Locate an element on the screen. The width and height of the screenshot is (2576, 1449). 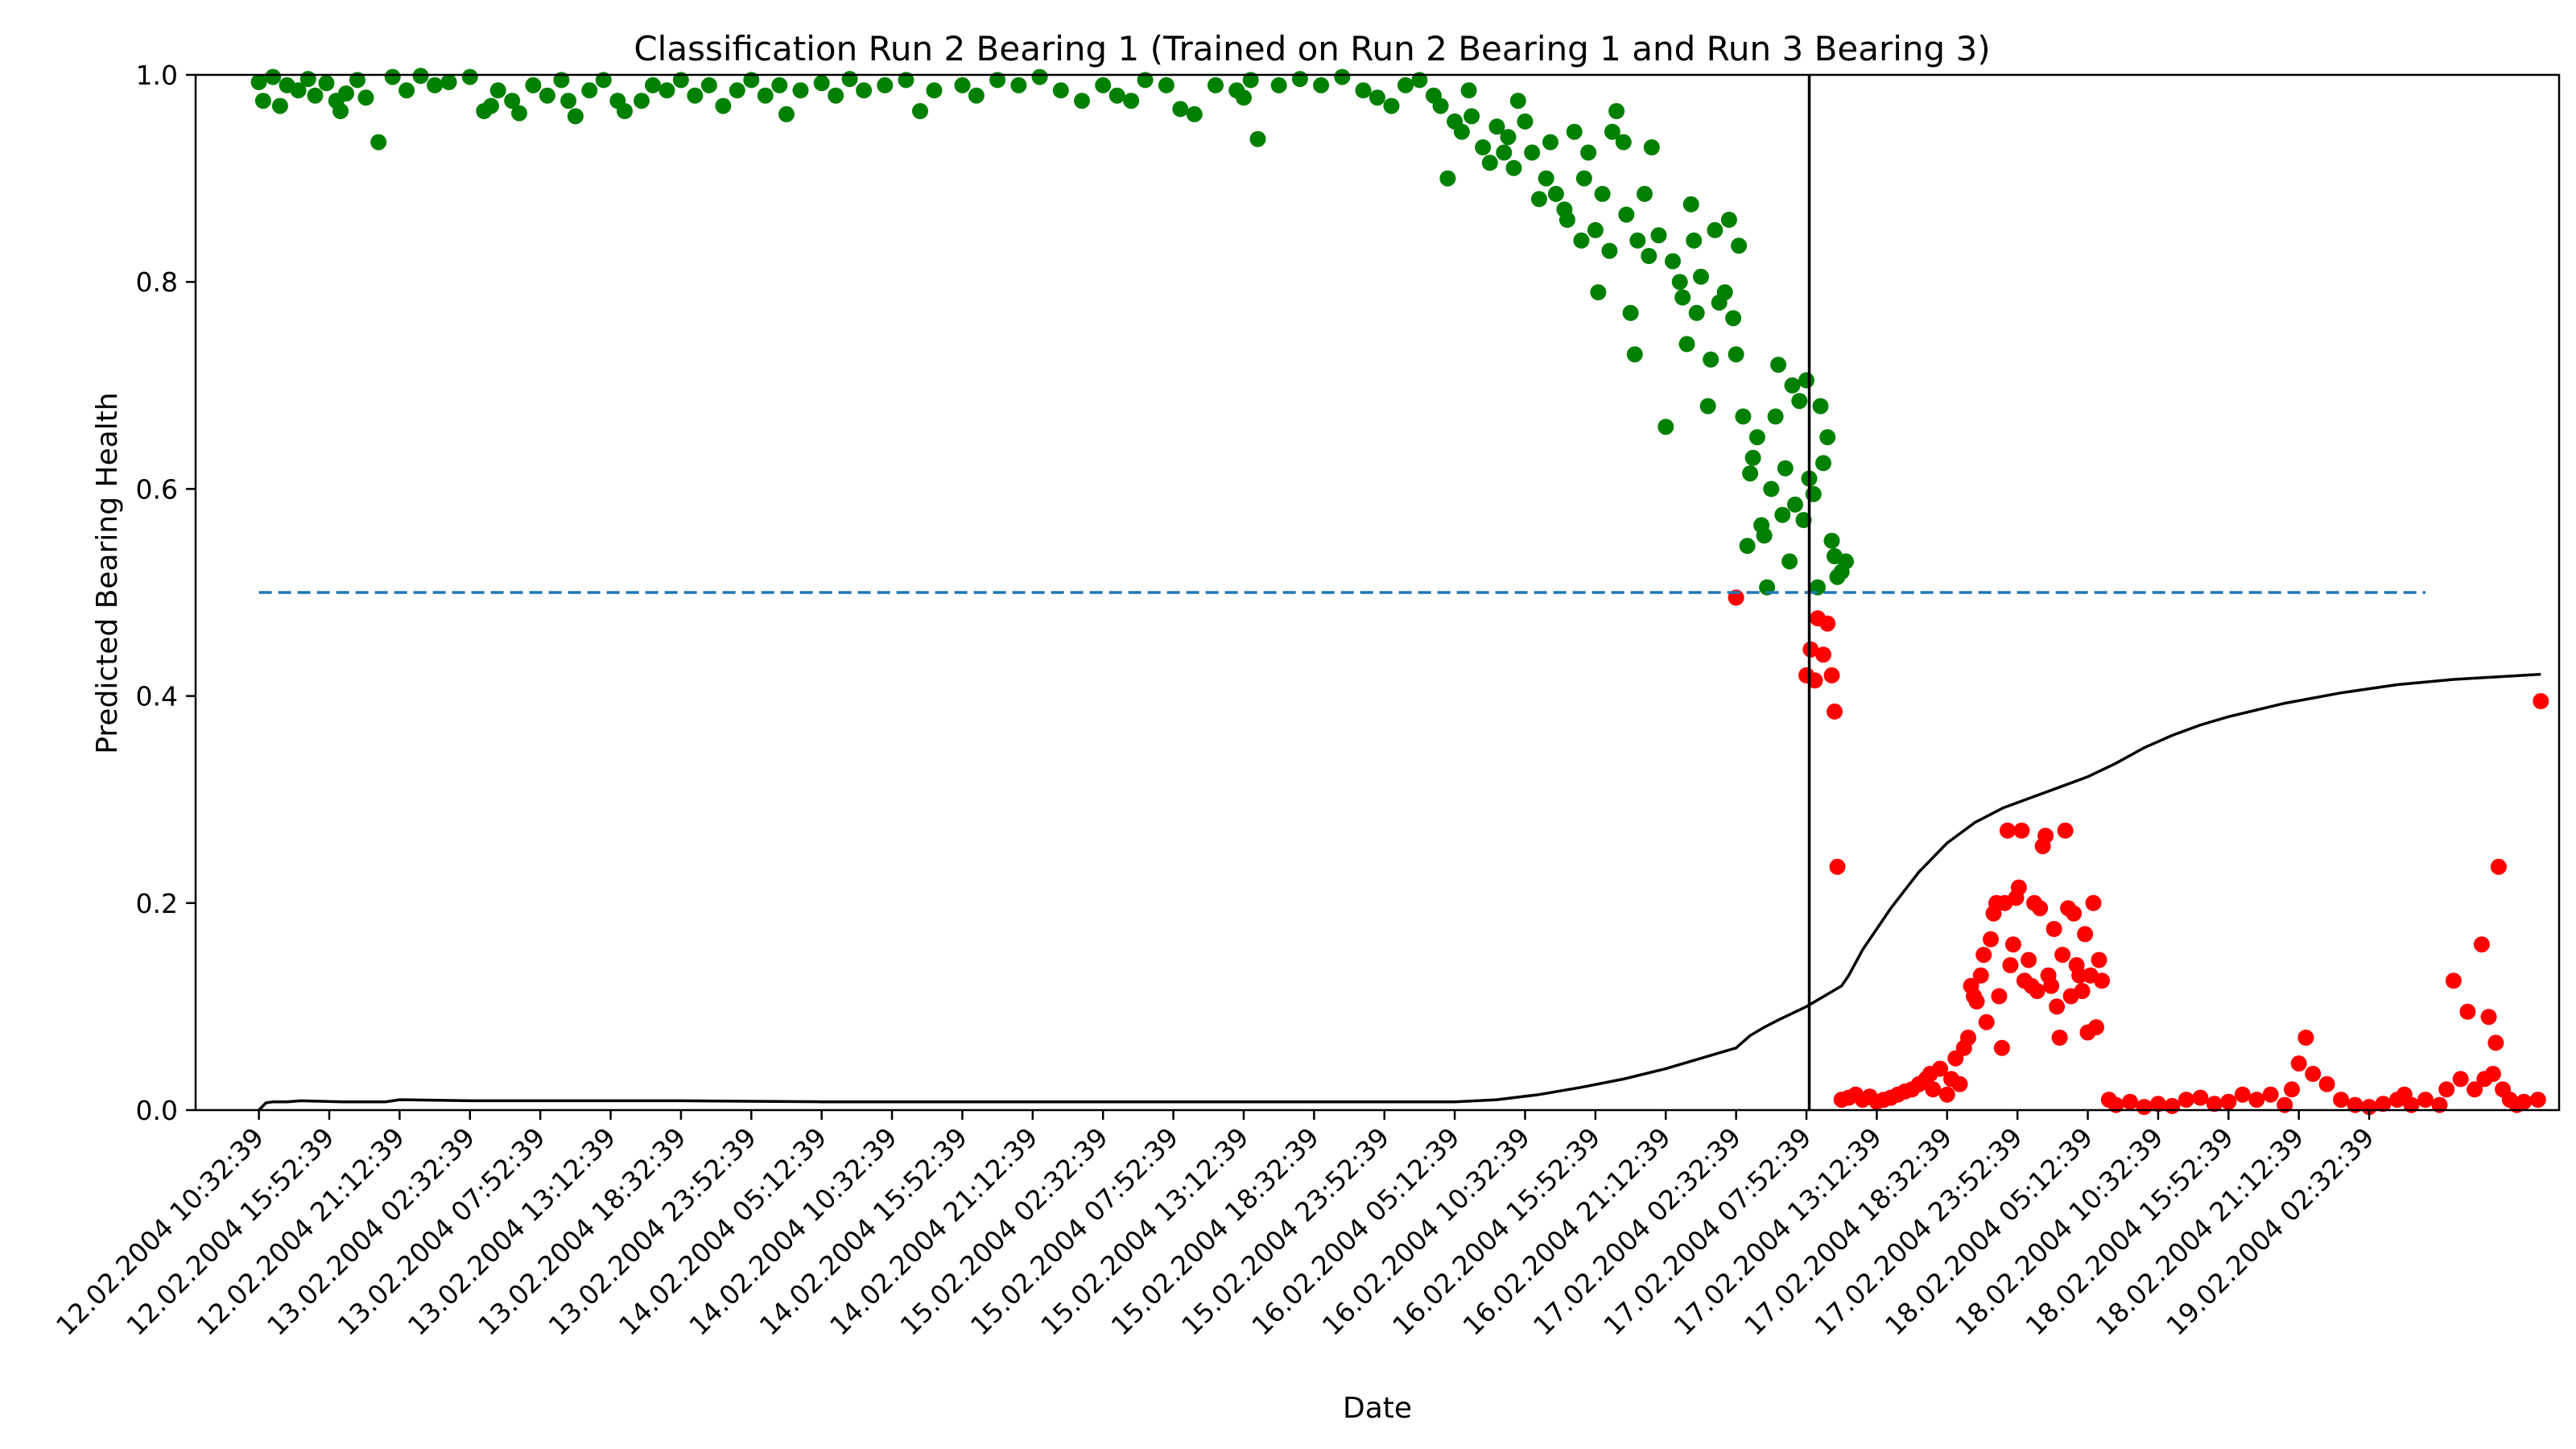
y-tick-label: 0.8 is located at coordinates (157, 282).